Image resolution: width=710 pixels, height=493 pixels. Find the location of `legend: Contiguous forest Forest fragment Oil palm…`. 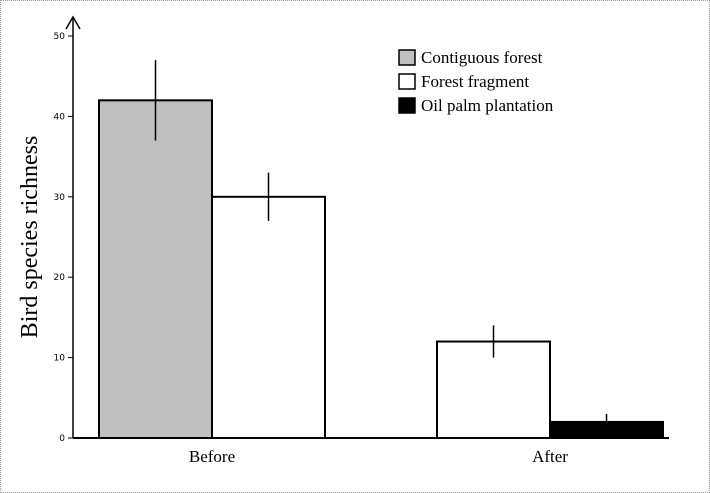

legend: Contiguous forest Forest fragment Oil palm… is located at coordinates (476, 81).